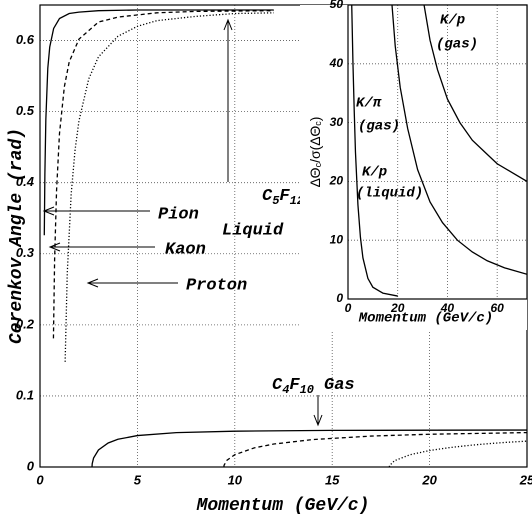 This screenshot has height=521, width=532. I want to click on annotation: Liquid, so click(253, 230).